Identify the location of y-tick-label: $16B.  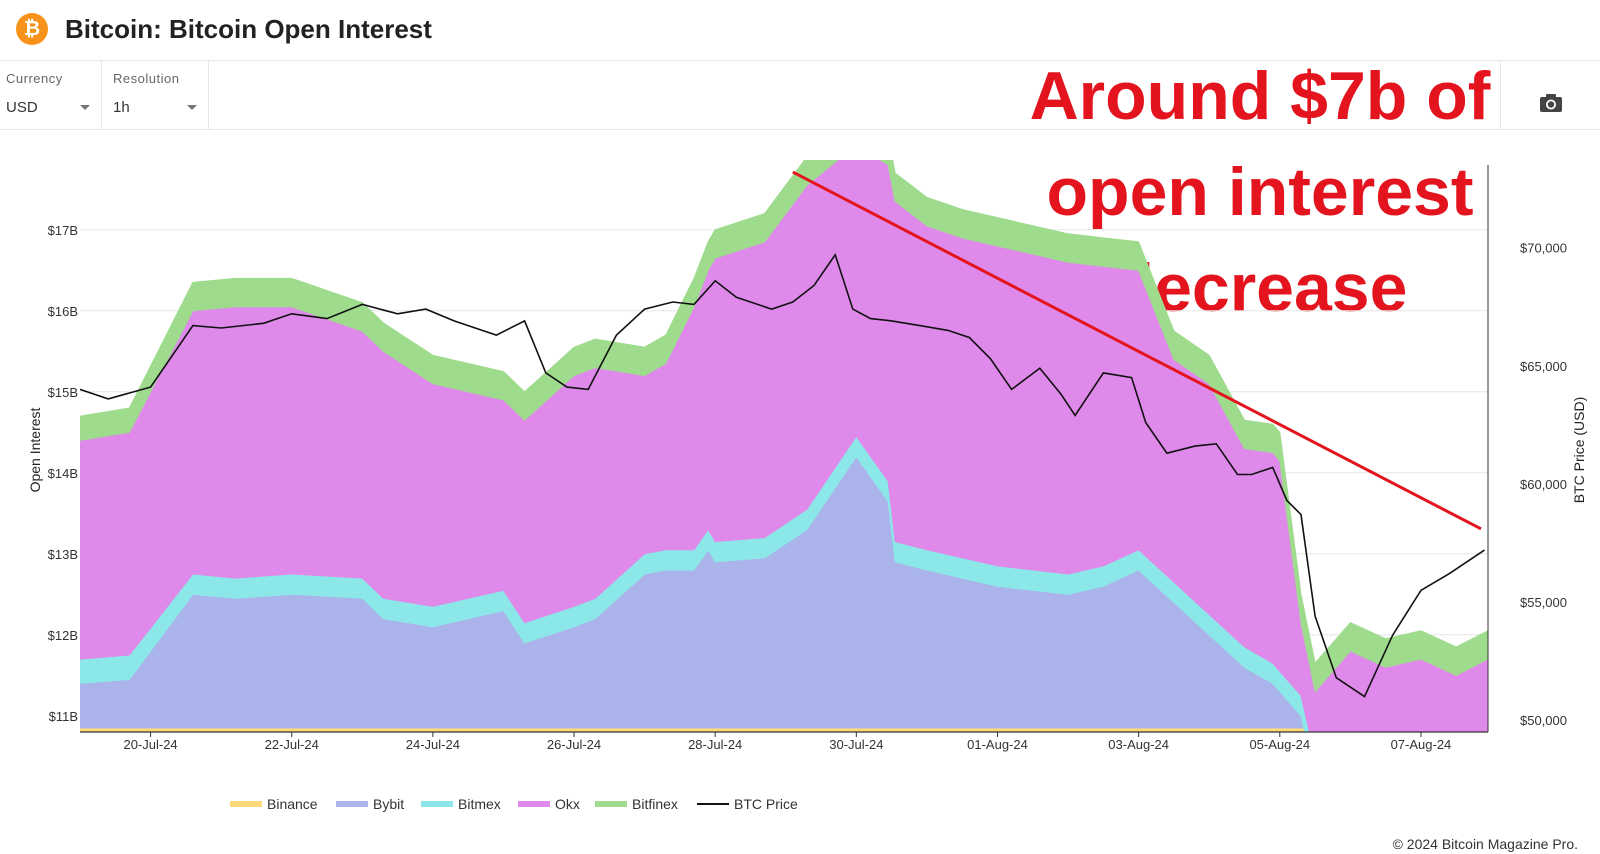
(63, 311).